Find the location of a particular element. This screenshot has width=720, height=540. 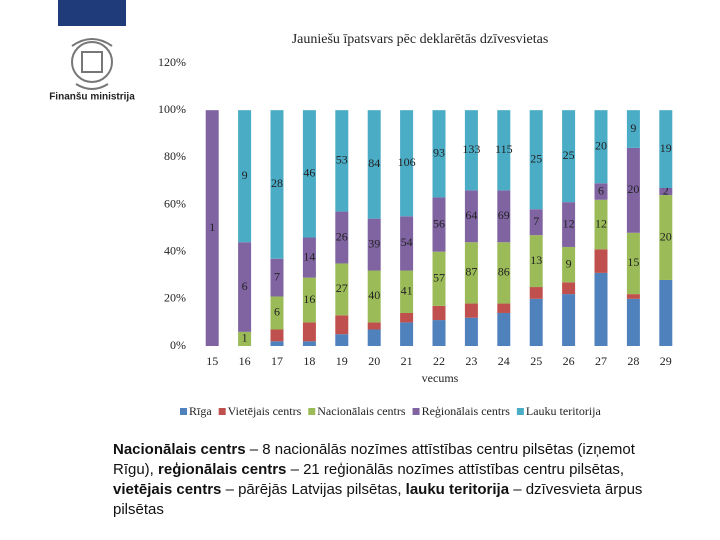

data-label: 16 is located at coordinates (309, 299).